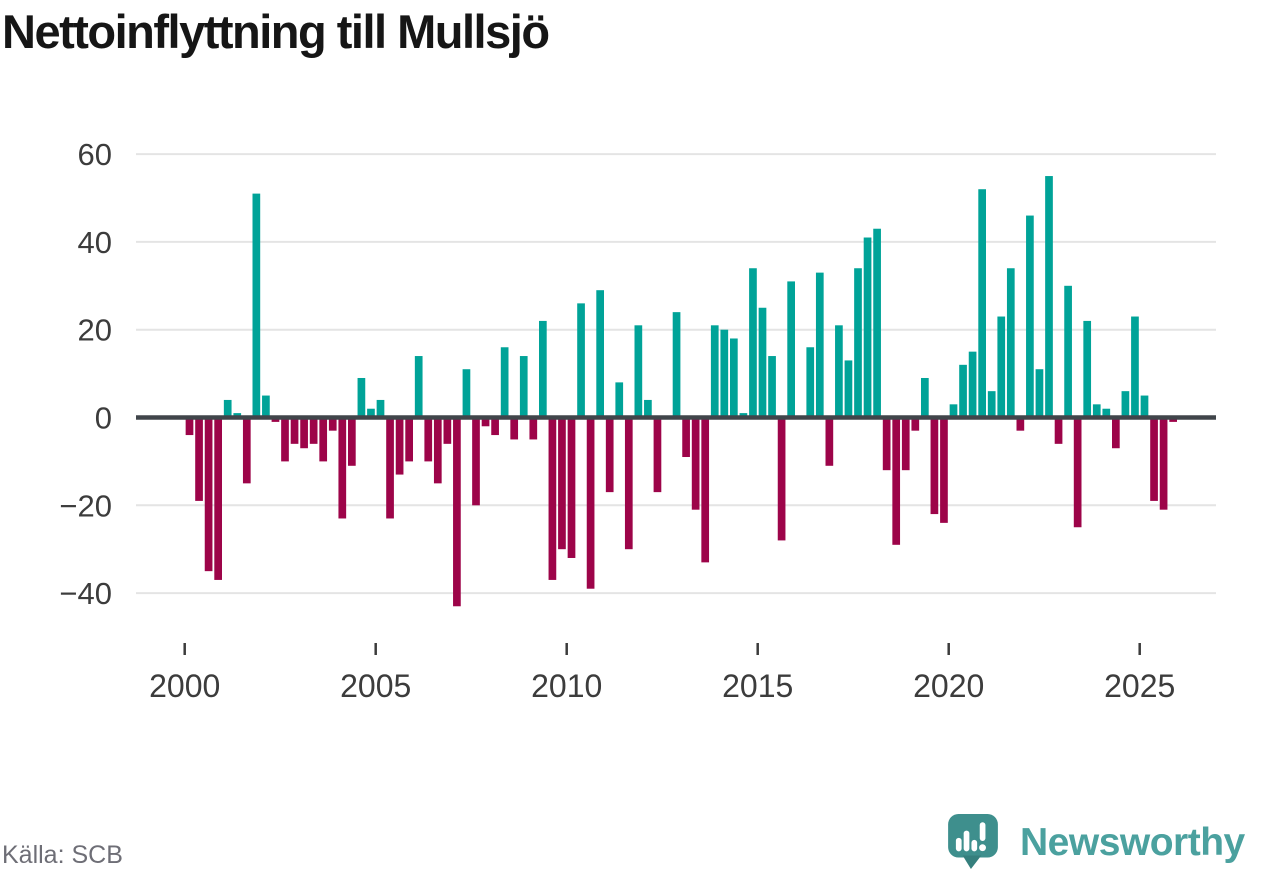 The image size is (1262, 879). Describe the element at coordinates (810, 382) in the screenshot. I see `bar-2016-q2` at that location.